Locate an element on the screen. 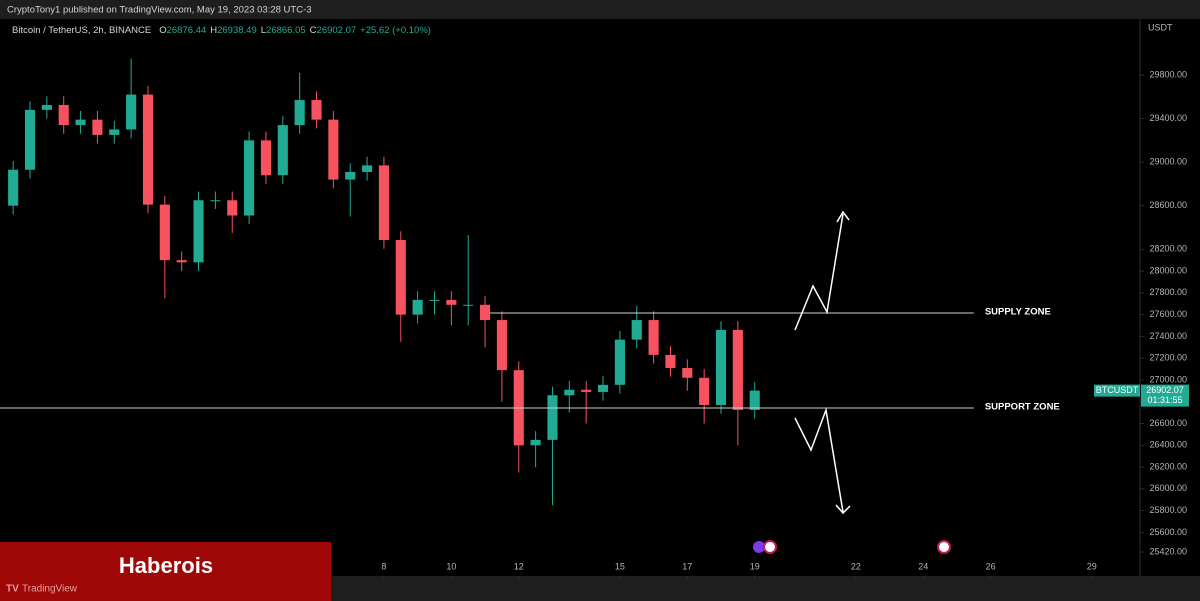  y-tick-label: 28000.00 is located at coordinates (1168, 270).